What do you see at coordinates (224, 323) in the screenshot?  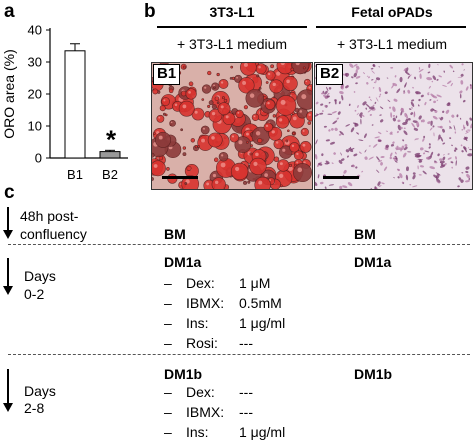 I see `stage2-item: – Ins: 1 μg/ml` at bounding box center [224, 323].